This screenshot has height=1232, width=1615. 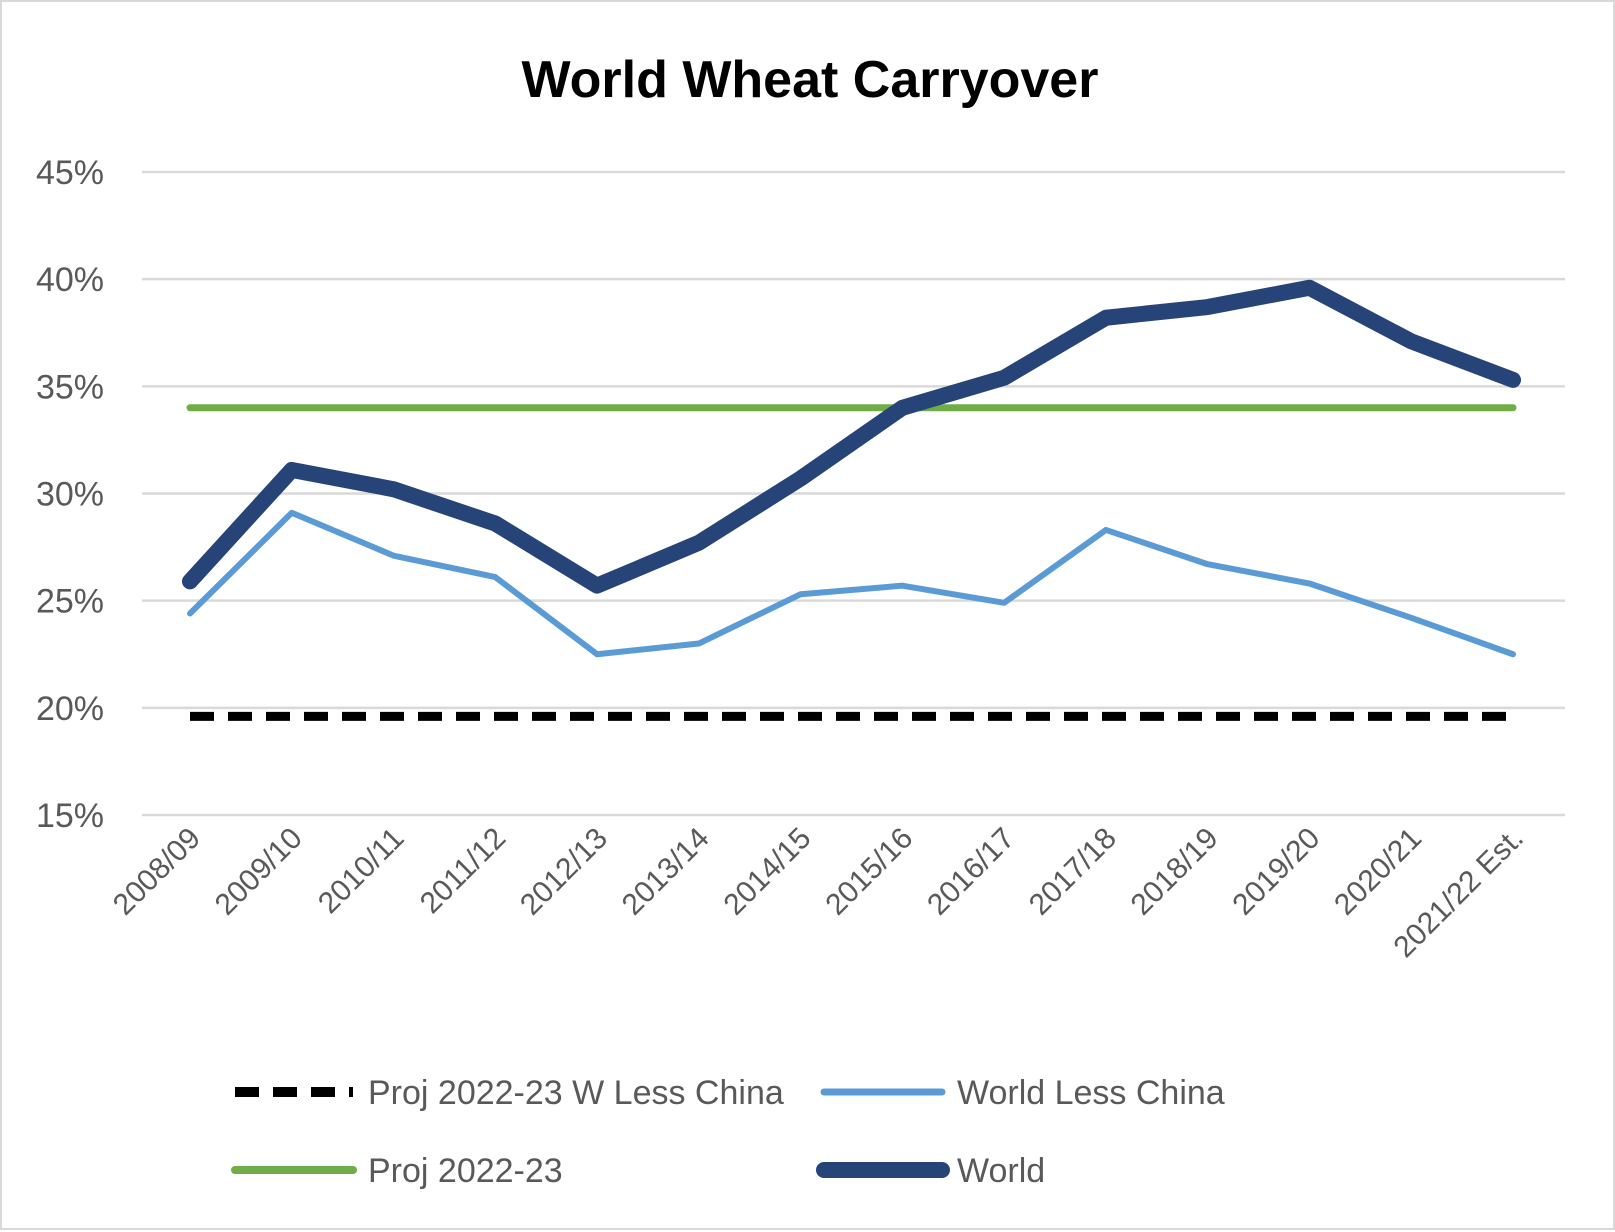 What do you see at coordinates (1091, 1093) in the screenshot?
I see `legend-label: World Less China` at bounding box center [1091, 1093].